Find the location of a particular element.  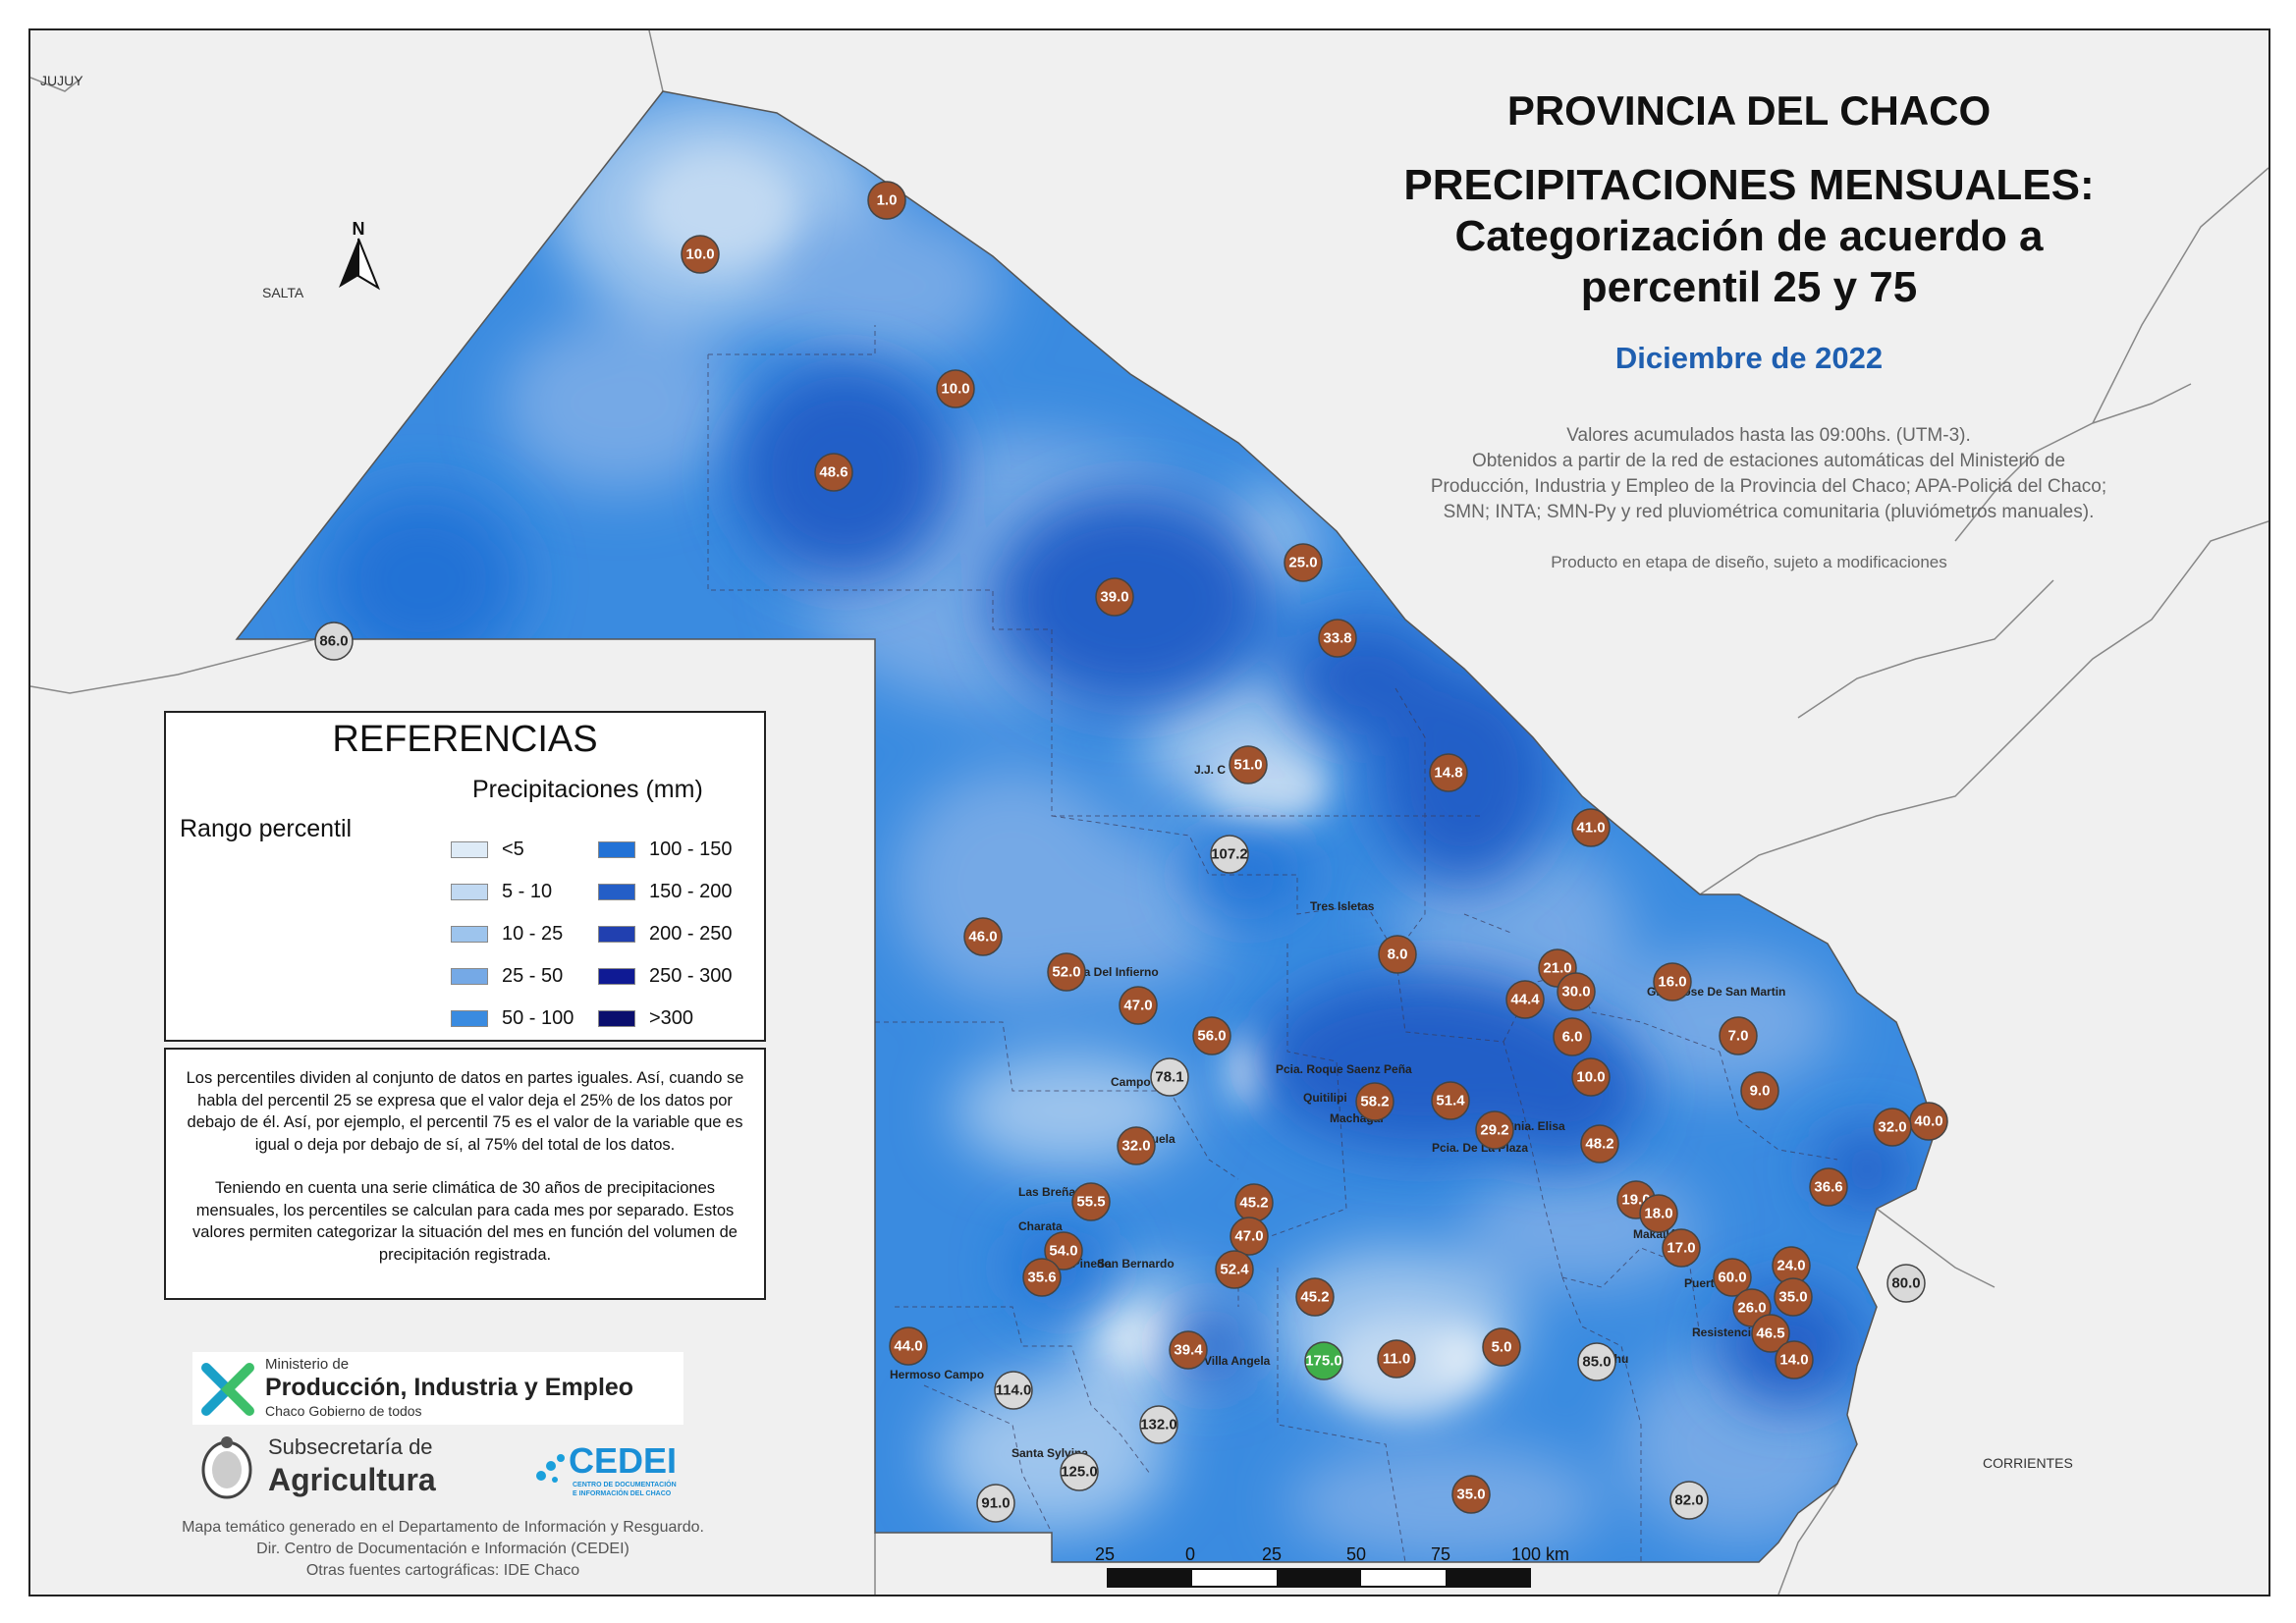

station-value: 85.0 is located at coordinates (1596, 1362).